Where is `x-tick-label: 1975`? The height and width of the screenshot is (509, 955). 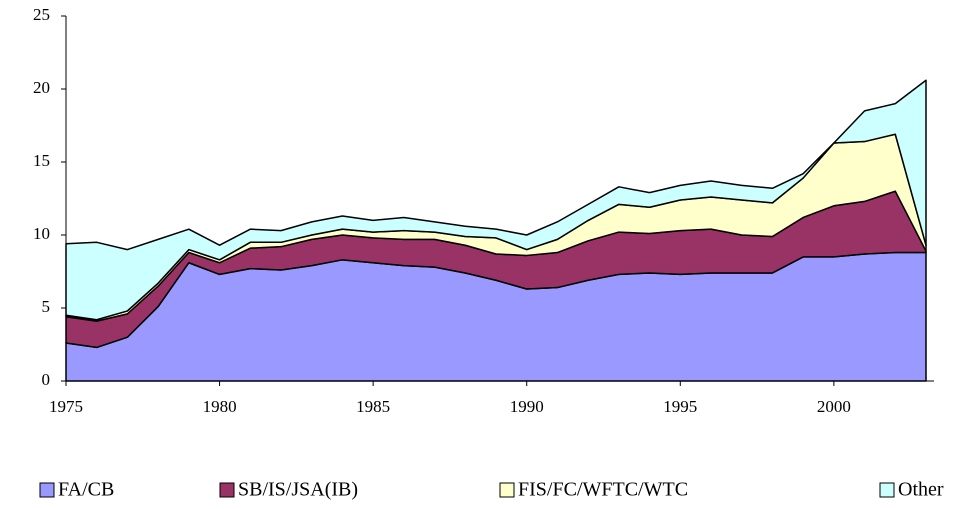 x-tick-label: 1975 is located at coordinates (66, 406).